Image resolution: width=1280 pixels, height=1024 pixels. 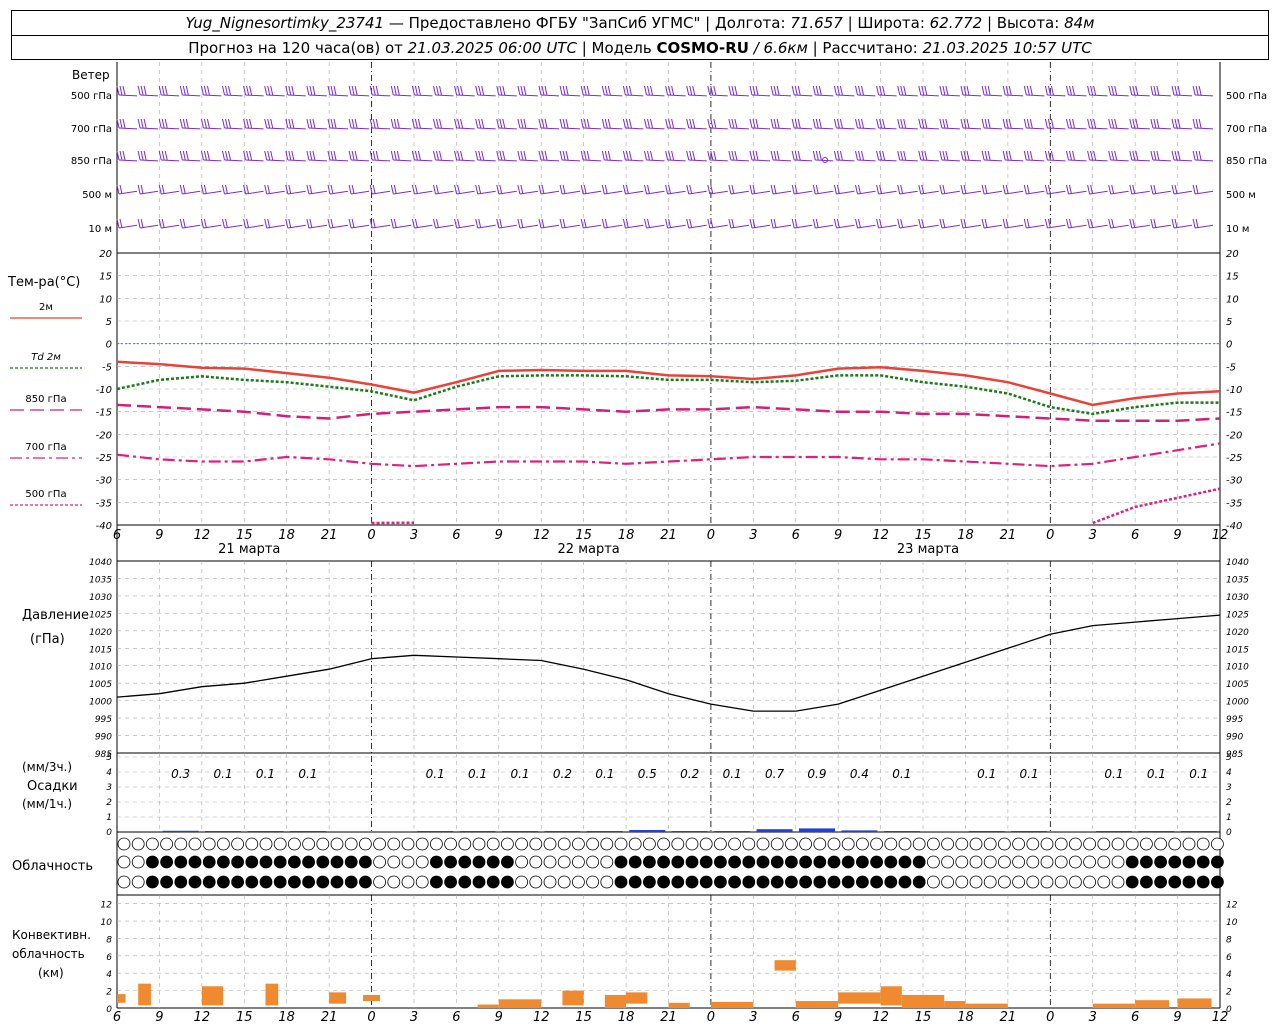 I want to click on conv-cloud-bar, so click(x=923, y=1001).